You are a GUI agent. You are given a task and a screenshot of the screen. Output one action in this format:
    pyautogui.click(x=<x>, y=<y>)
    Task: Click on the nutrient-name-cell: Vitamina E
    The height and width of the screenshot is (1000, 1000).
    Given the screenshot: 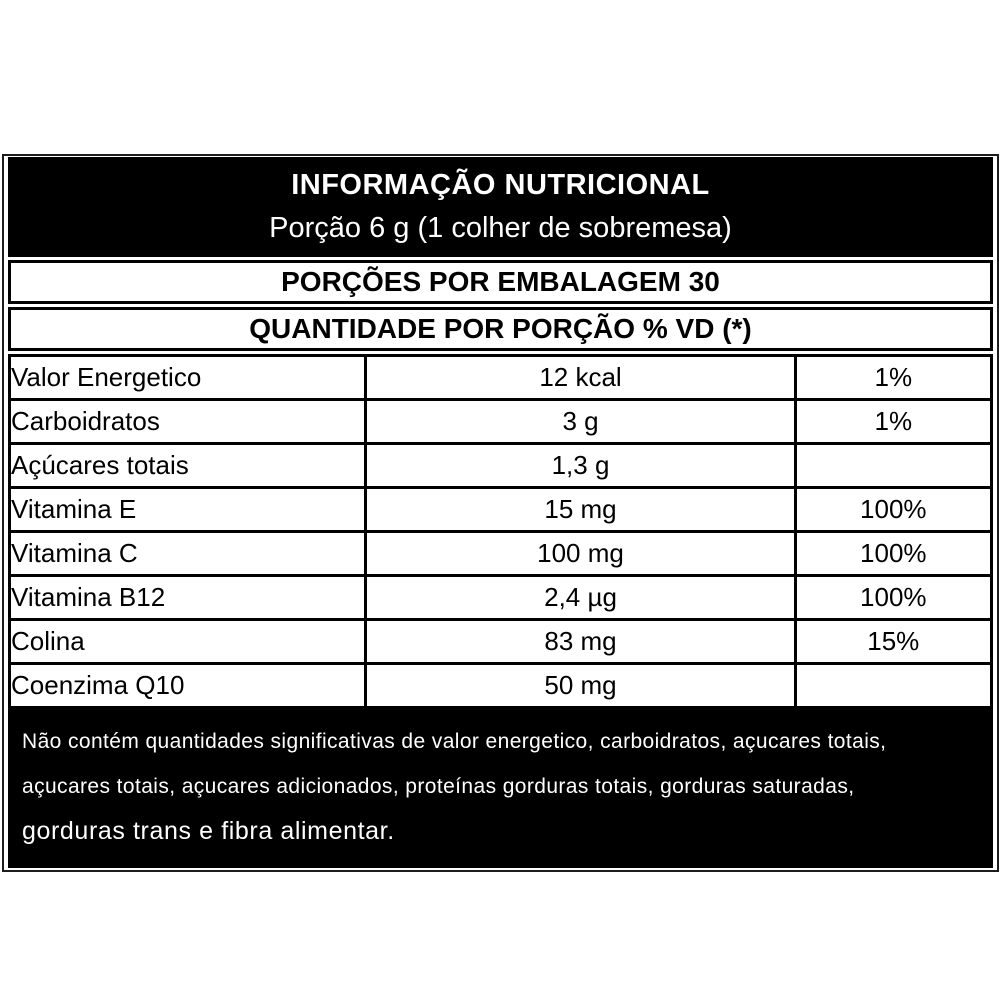 What is the action you would take?
    pyautogui.click(x=187, y=509)
    